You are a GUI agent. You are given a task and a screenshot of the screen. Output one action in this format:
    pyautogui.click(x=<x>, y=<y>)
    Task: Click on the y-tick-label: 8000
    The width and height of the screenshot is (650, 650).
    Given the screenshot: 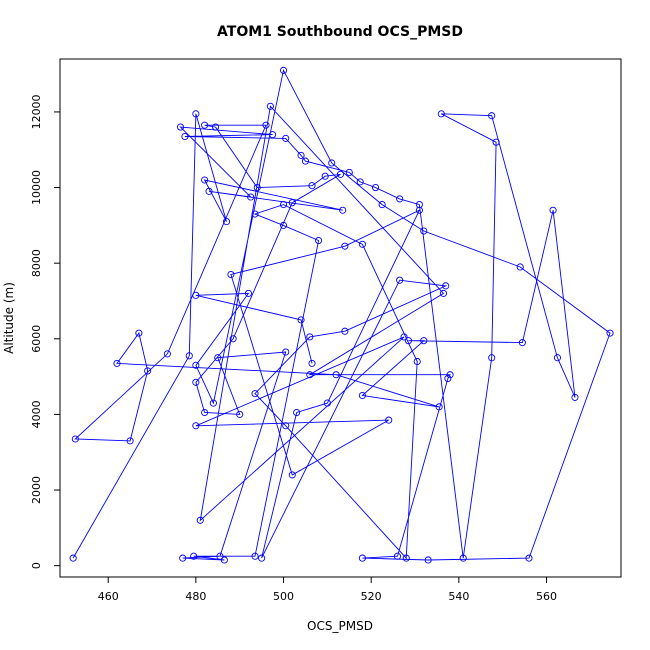 What is the action you would take?
    pyautogui.click(x=36, y=263)
    